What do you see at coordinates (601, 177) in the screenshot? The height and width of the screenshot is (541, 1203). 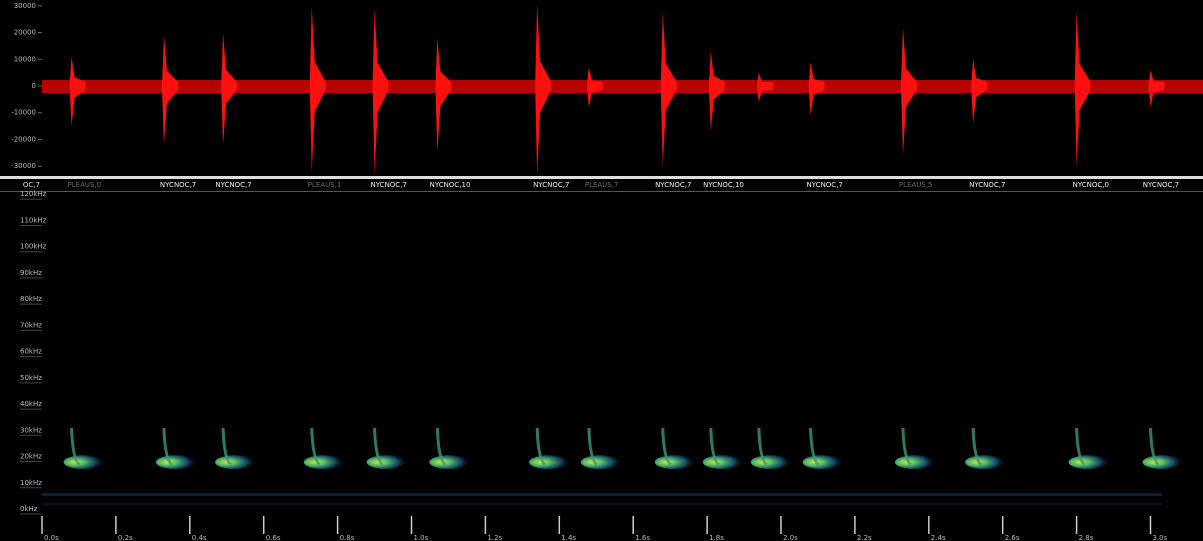 I see `panel-divider` at bounding box center [601, 177].